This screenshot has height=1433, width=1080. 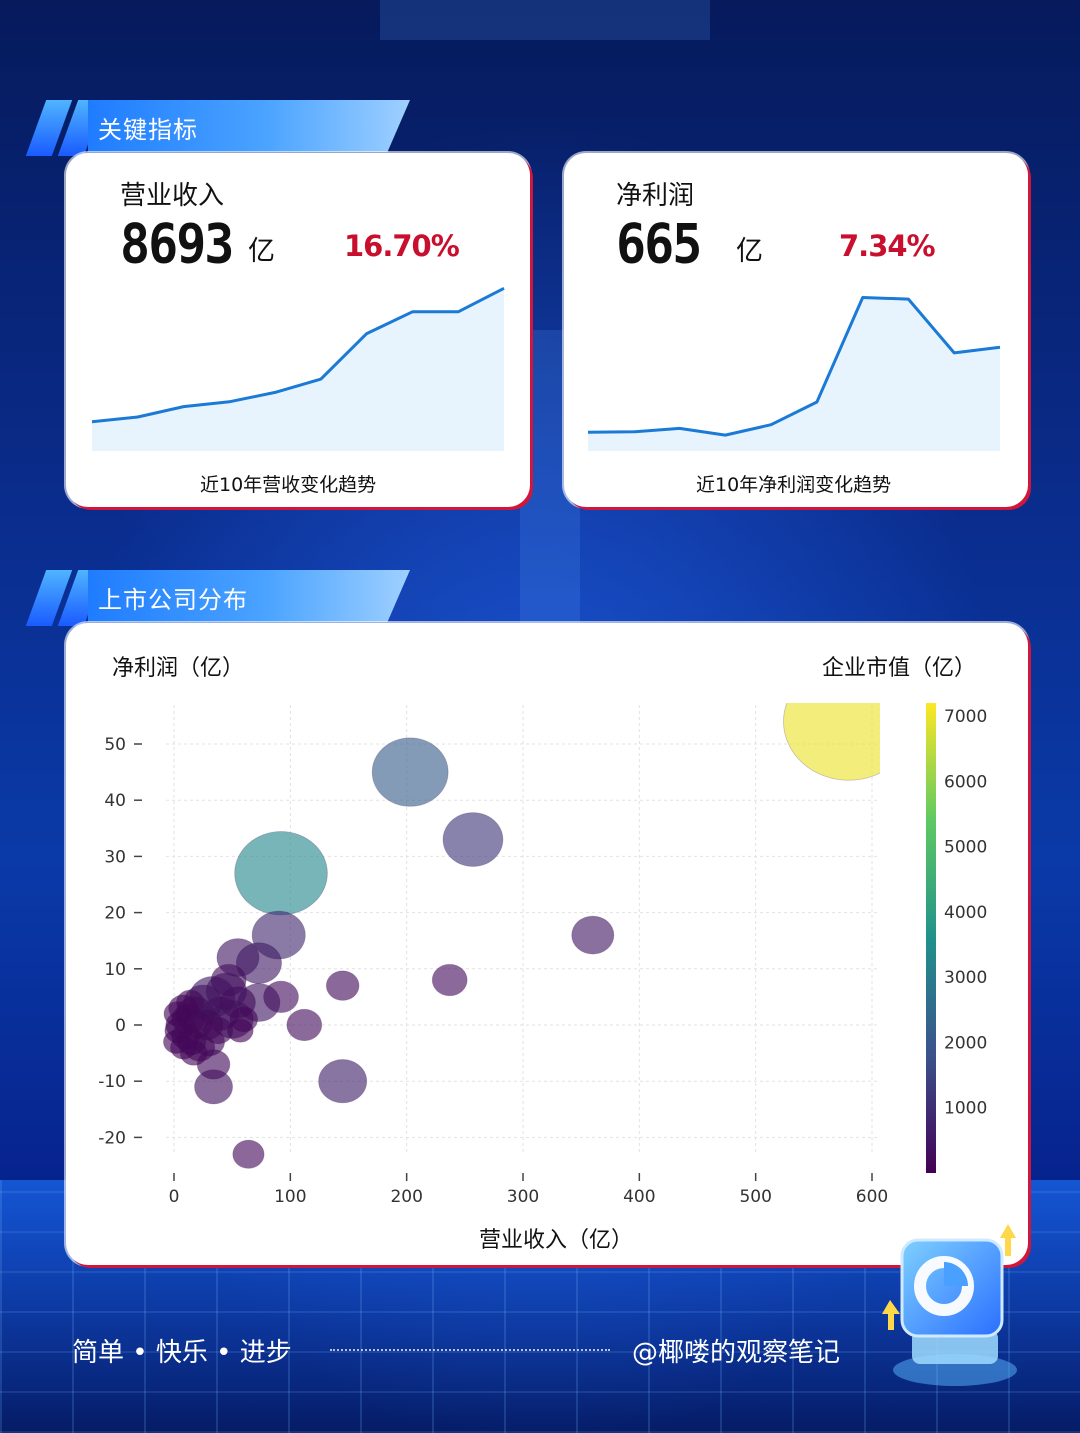 I want to click on x-tick-label: 600, so click(x=872, y=1197).